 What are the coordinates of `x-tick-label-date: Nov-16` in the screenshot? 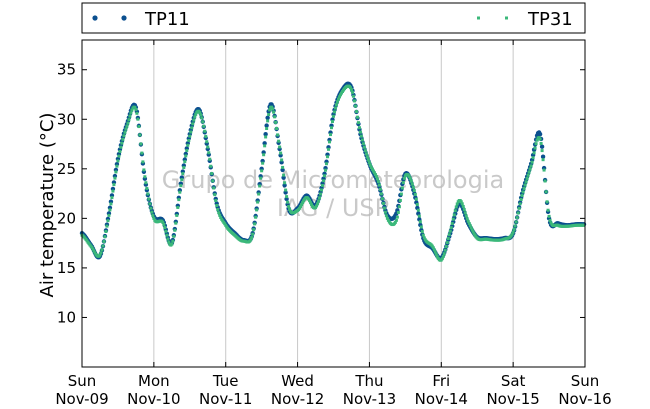 It's located at (584, 399).